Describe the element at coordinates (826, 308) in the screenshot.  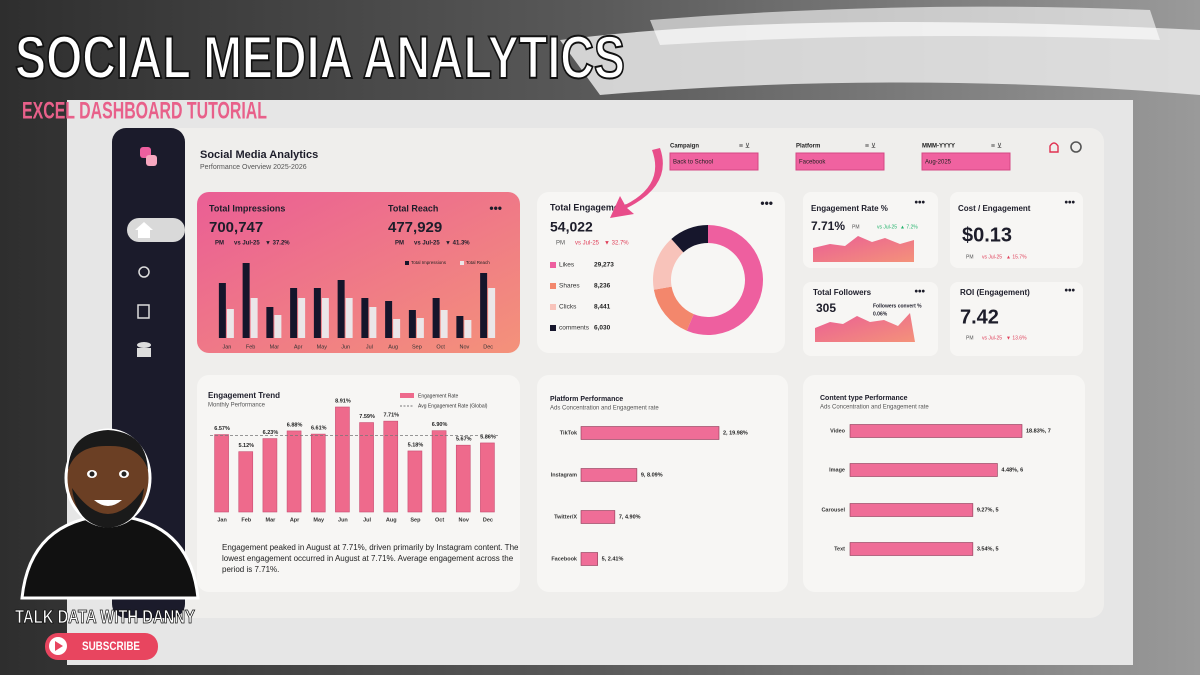
I see `kpi-value: 305` at that location.